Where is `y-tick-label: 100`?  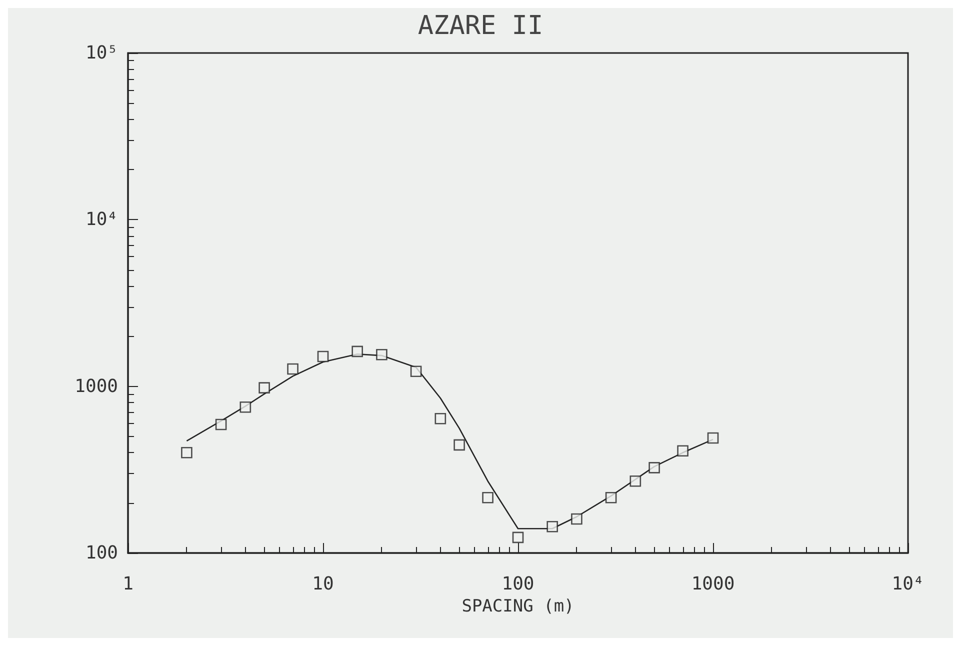
y-tick-label: 100 is located at coordinates (101, 553).